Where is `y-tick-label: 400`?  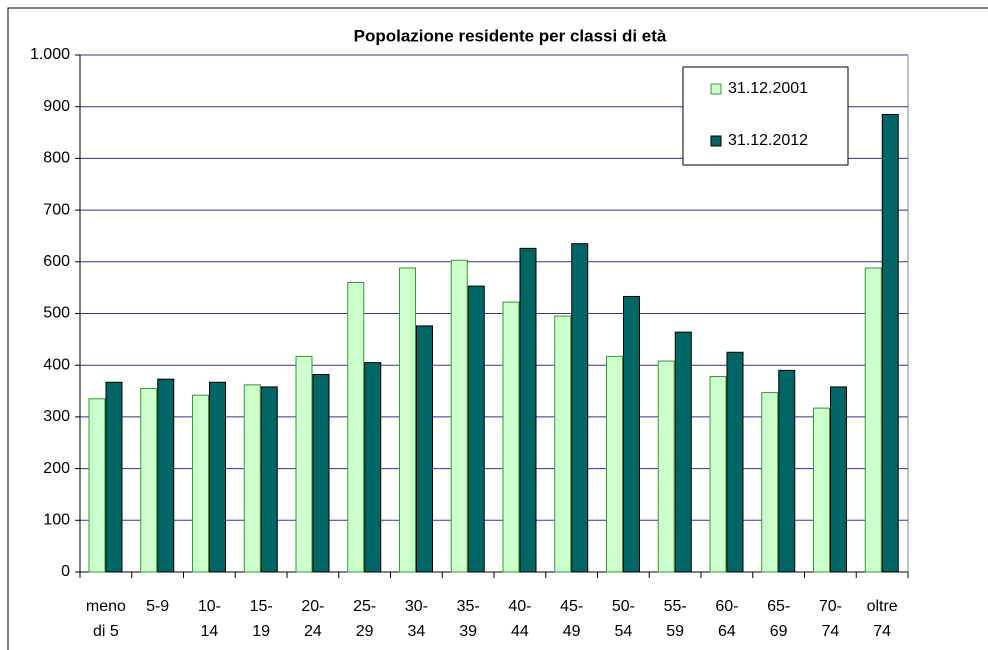
y-tick-label: 400 is located at coordinates (56, 364).